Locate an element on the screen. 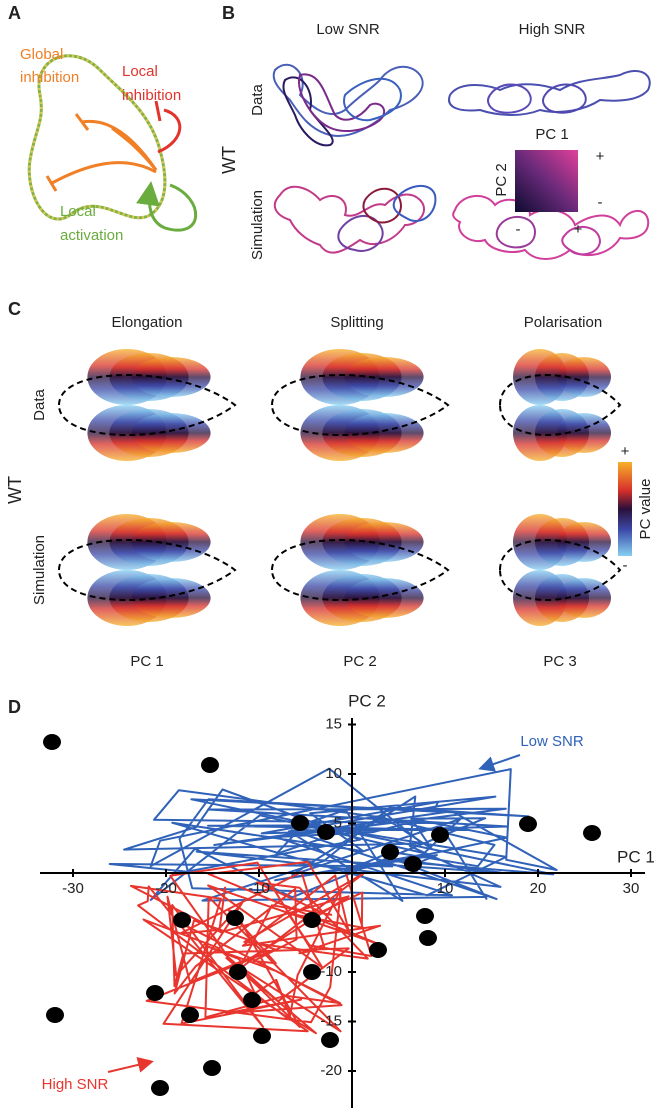 The width and height of the screenshot is (663, 1110). y-tick-label: -15 is located at coordinates (331, 1020).